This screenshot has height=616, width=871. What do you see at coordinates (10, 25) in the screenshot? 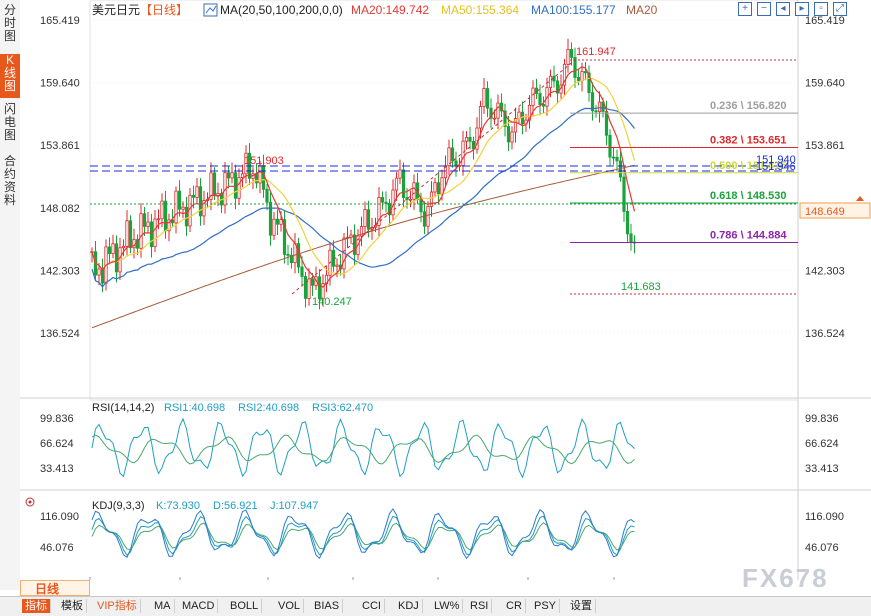
I see `tab-timeshare: 分时图` at bounding box center [10, 25].